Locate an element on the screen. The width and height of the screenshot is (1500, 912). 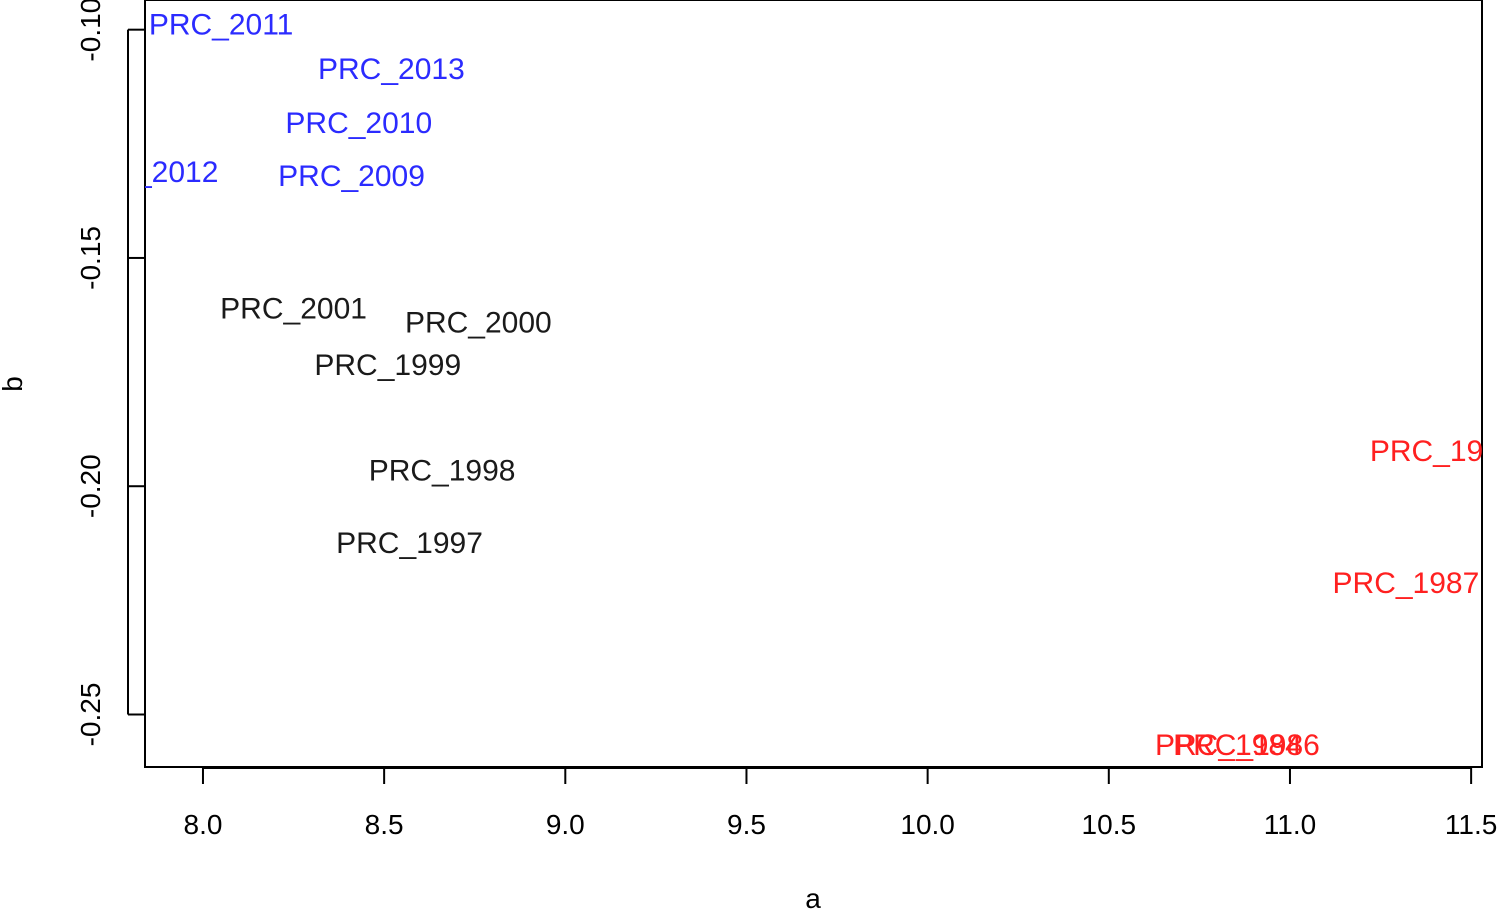
x-tick-label: 11.5 is located at coordinates (1471, 824).